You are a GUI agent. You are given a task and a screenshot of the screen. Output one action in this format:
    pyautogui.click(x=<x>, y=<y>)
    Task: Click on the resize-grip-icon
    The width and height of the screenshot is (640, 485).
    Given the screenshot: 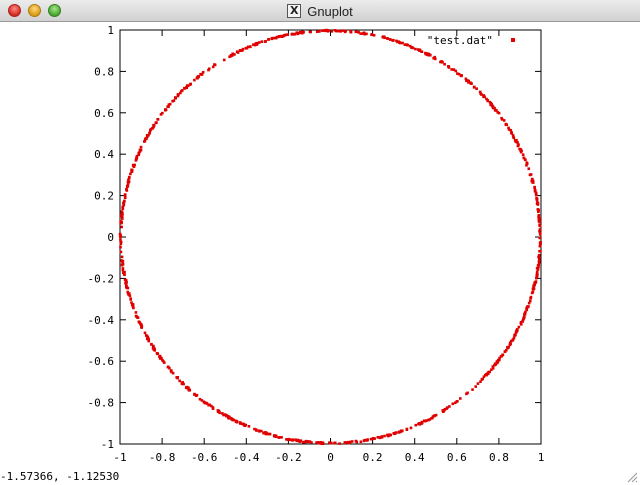 What is the action you would take?
    pyautogui.click(x=632, y=477)
    